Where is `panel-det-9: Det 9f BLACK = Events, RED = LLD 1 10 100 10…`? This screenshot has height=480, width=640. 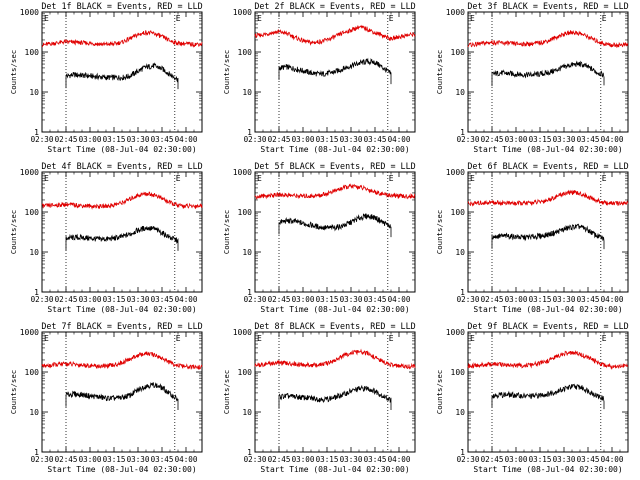 panel-det-9: Det 9f BLACK = Events, RED = LLD 1 10 100 10… is located at coordinates (532, 397).